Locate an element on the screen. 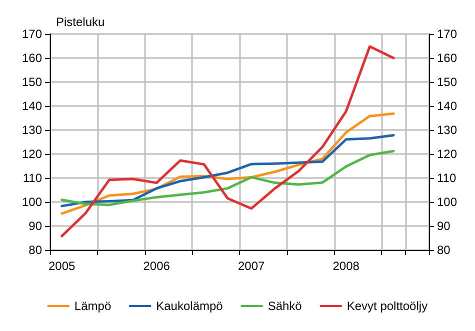 The height and width of the screenshot is (331, 475). y-tick-label: 100 is located at coordinates (32, 202).